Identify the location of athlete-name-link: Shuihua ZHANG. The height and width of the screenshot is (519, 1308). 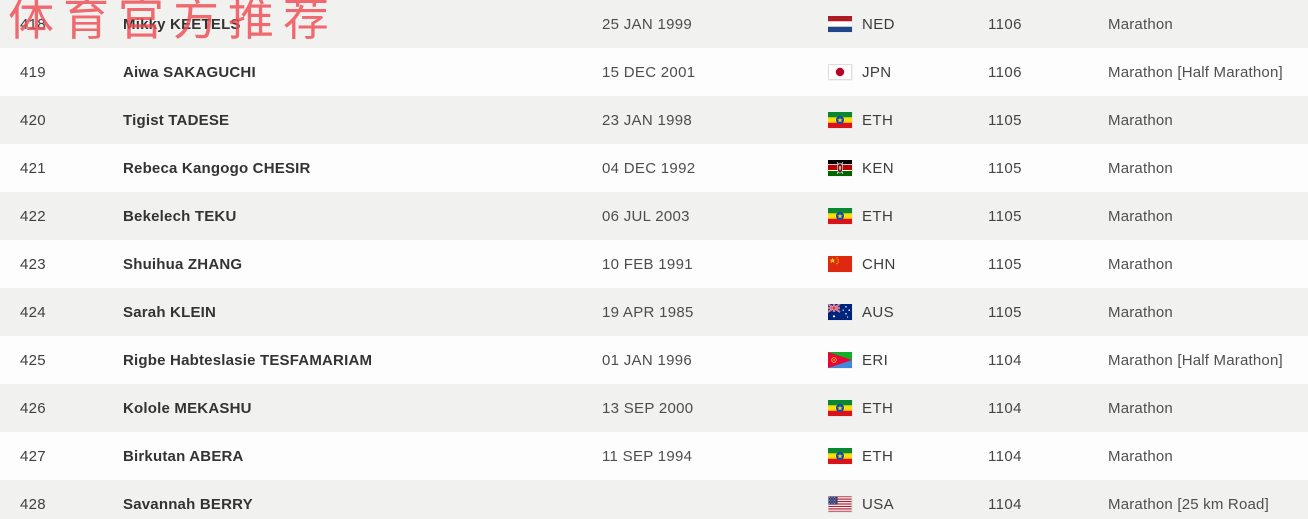
(183, 264).